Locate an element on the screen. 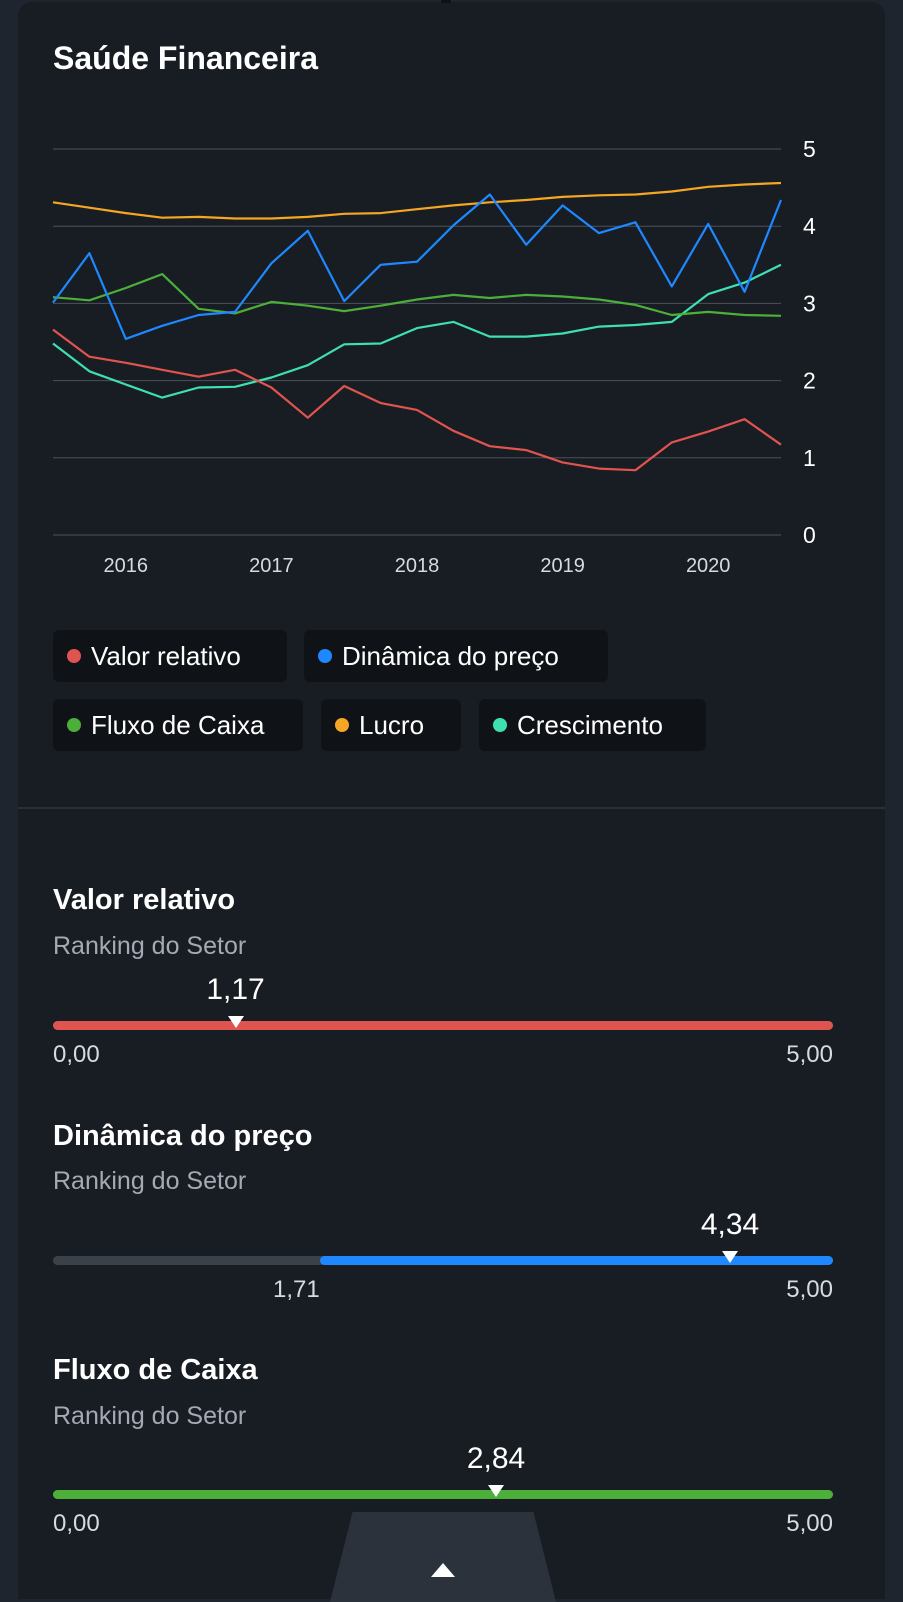 The image size is (903, 1602). x-tick-label: 2018 is located at coordinates (417, 566).